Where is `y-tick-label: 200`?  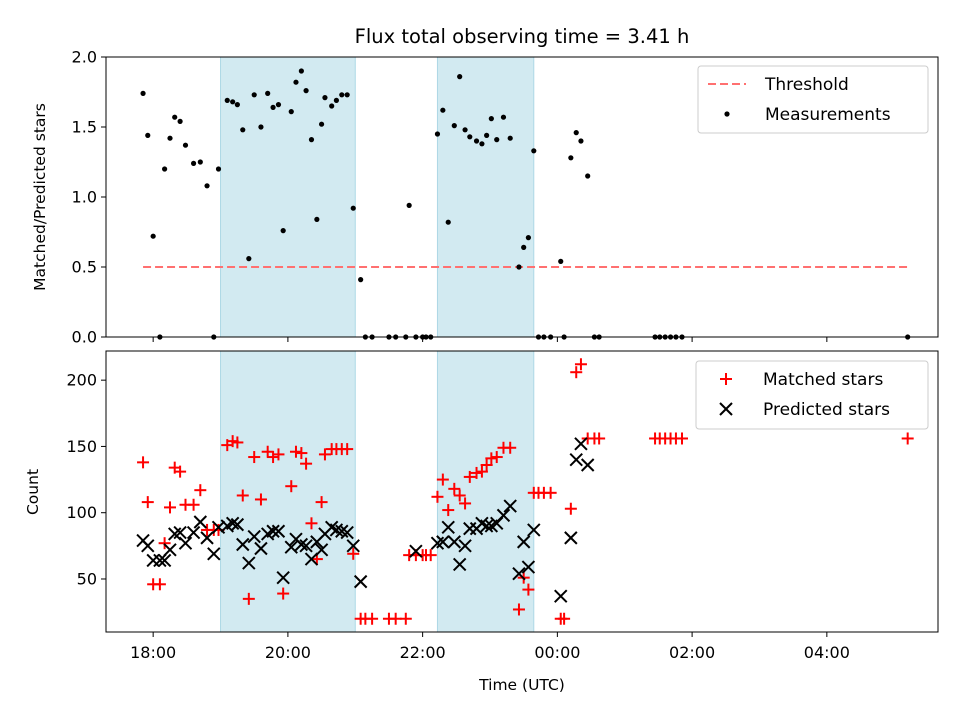 y-tick-label: 200 is located at coordinates (81, 380).